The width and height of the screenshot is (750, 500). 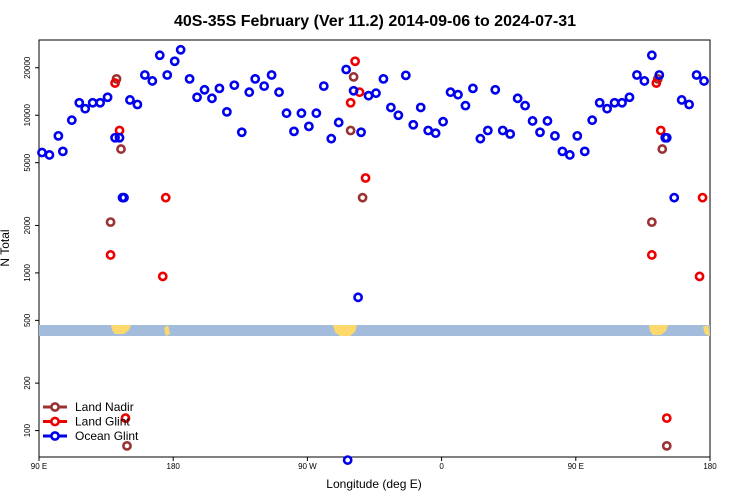 I want to click on land-patch-new-zealand-repeat, so click(x=706, y=330).